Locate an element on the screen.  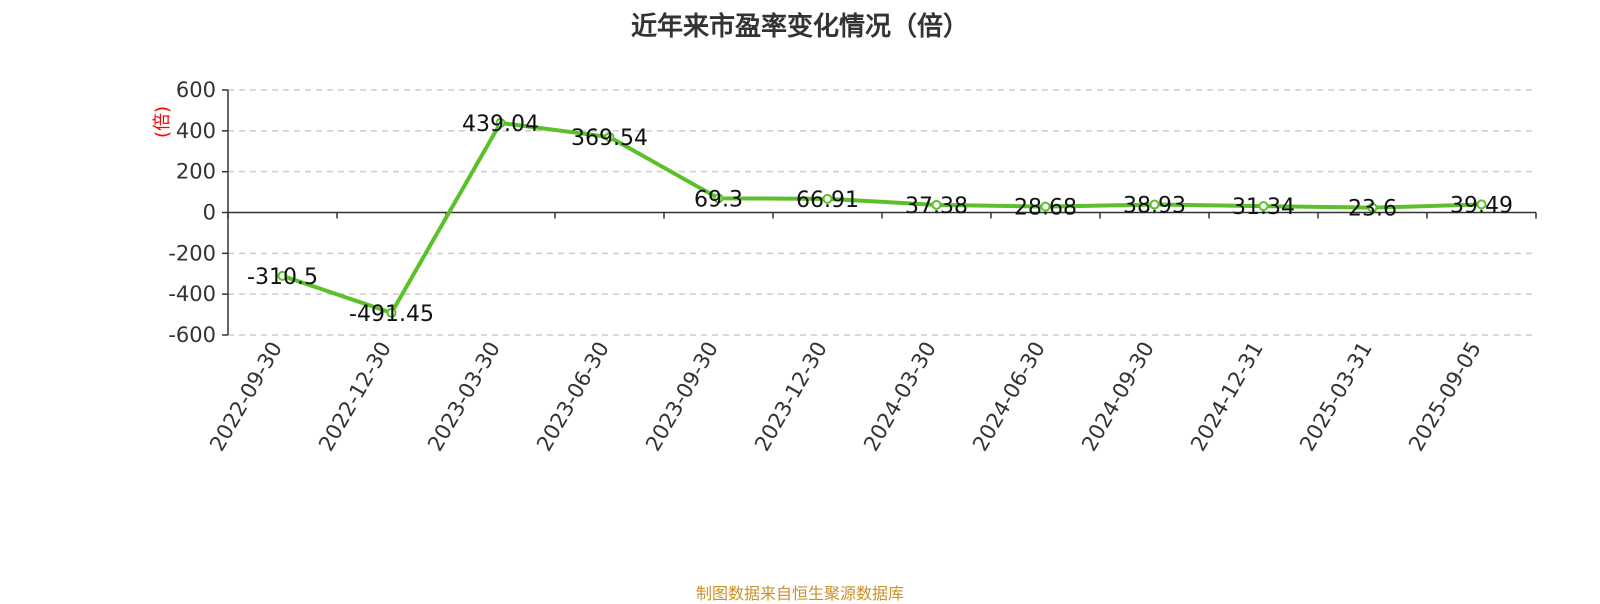
y-tick-label: -200 is located at coordinates (192, 253).